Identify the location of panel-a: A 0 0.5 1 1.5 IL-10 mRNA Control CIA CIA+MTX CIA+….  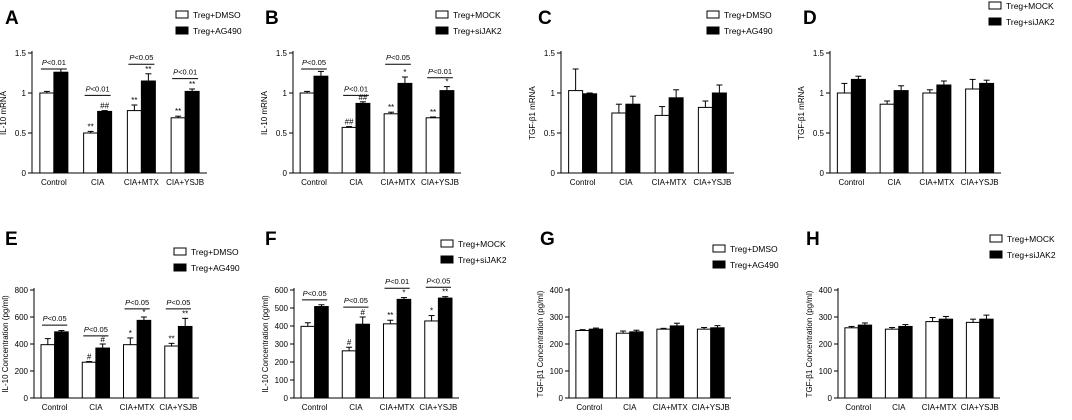
(121, 97).